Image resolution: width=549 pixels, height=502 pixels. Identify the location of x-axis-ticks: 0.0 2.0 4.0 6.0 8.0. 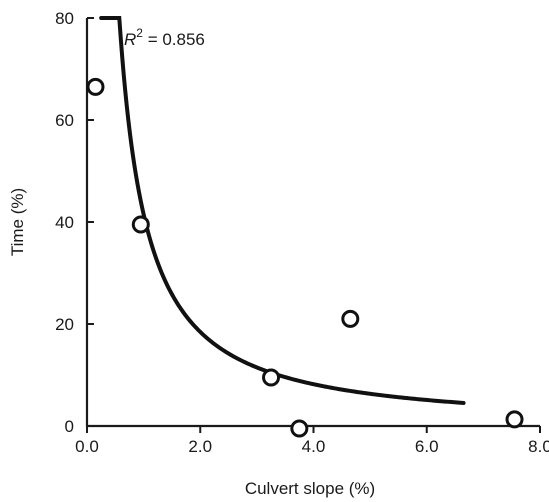
(312, 441).